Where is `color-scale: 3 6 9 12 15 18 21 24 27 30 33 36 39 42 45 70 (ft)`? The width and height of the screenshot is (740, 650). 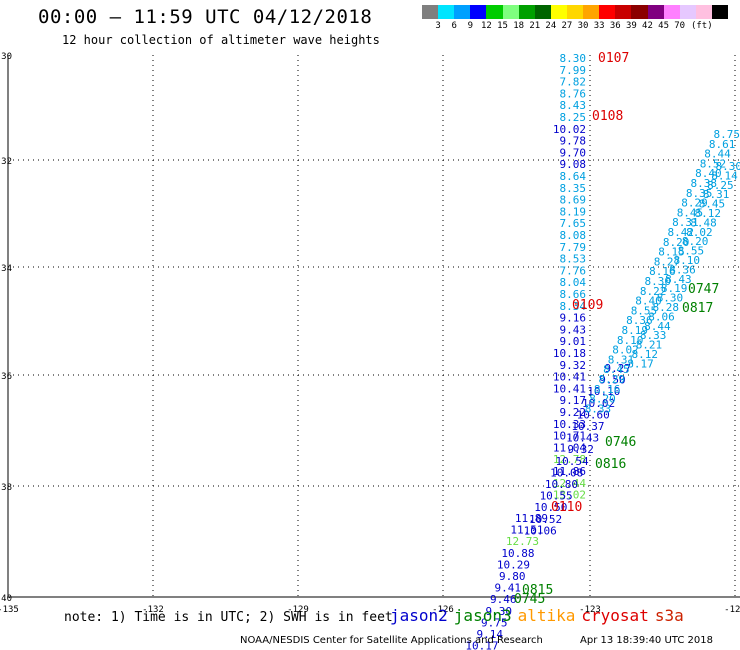
color-scale: 3 6 9 12 15 18 21 24 27 30 33 36 39 42 45 70 (ft) is located at coordinates (575, 20).